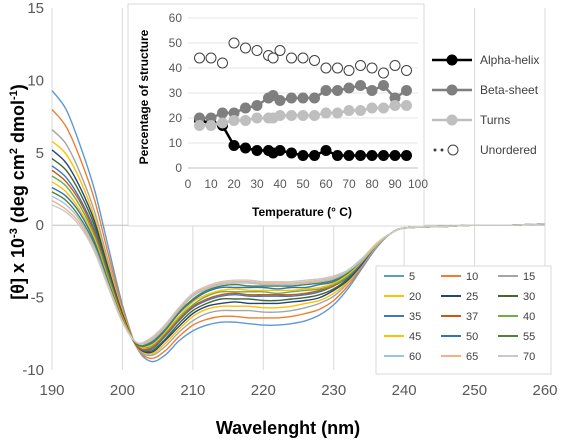  What do you see at coordinates (303, 115) in the screenshot?
I see `inset-series-Turns` at bounding box center [303, 115].